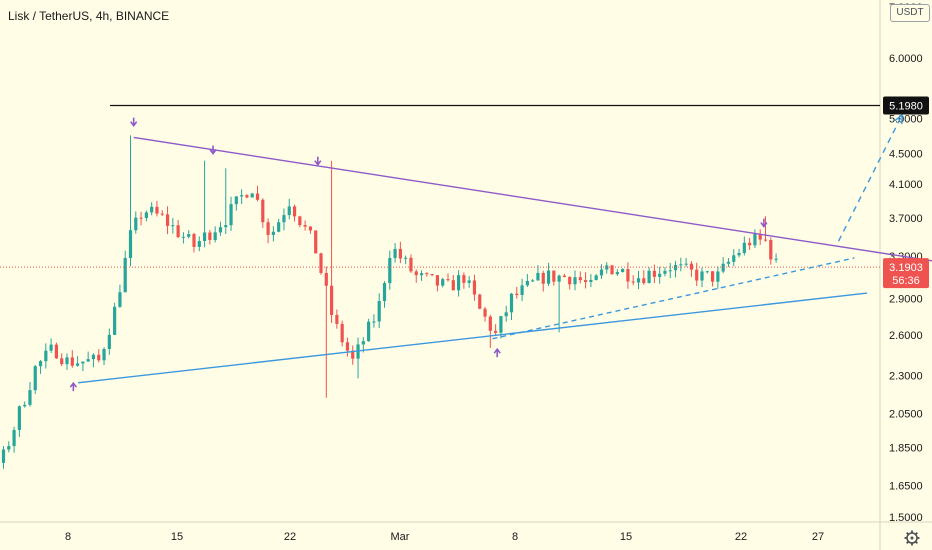 This screenshot has height=550, width=932. I want to click on y-tick-label: 1.5000, so click(906, 518).